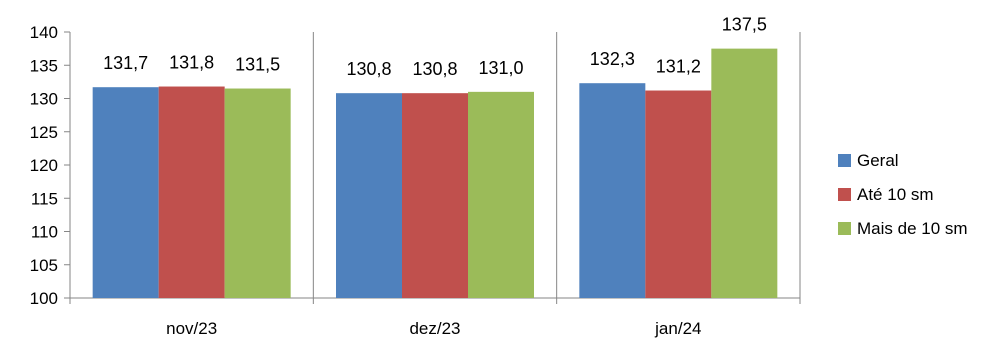 The image size is (1006, 345). Describe the element at coordinates (744, 25) in the screenshot. I see `data-label: 137,5` at that location.